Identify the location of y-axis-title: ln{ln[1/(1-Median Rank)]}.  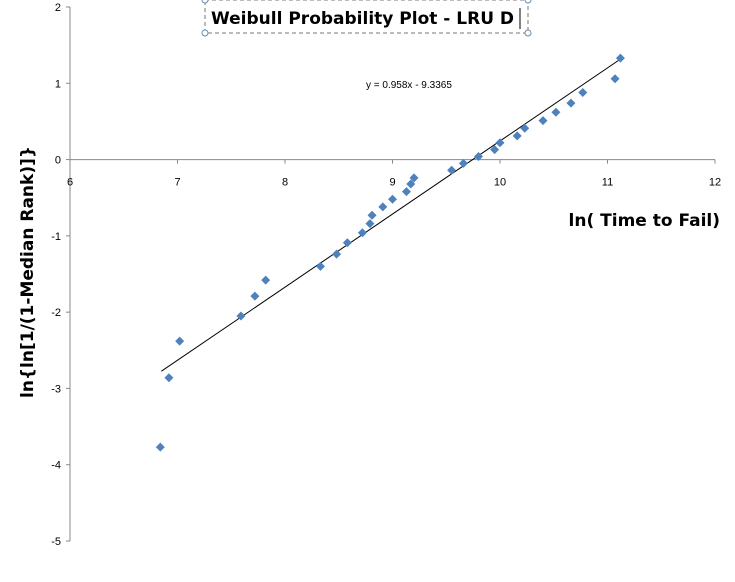
(28, 272).